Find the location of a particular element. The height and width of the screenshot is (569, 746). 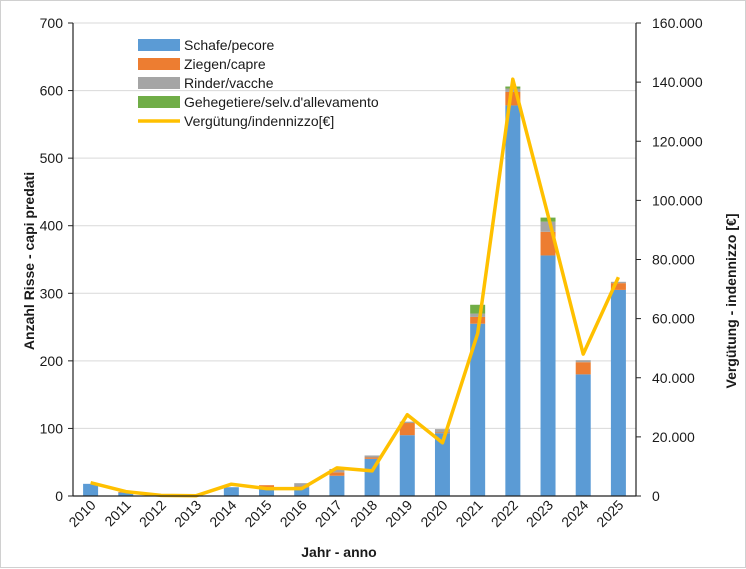

y-tick-label: 0 is located at coordinates (59, 496).